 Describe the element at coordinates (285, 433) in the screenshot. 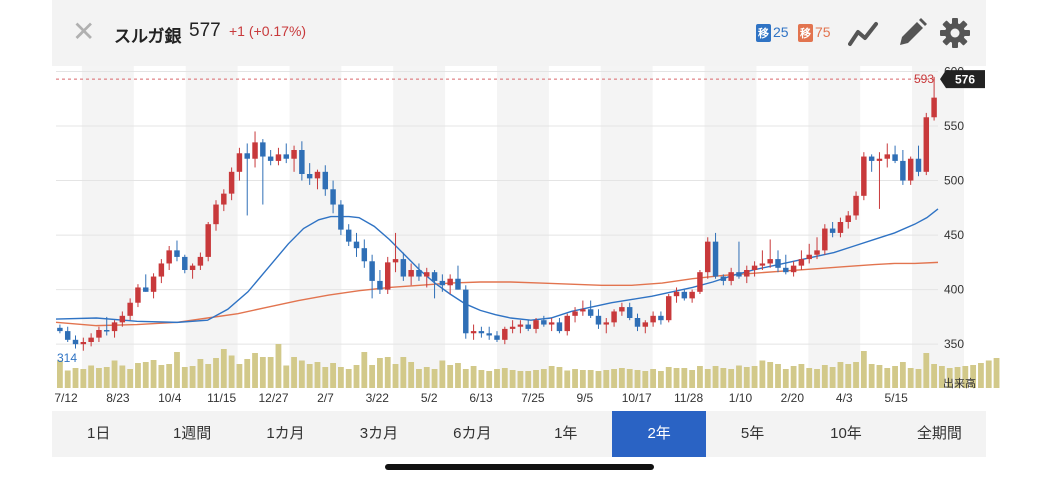

I see `tab-2: 1カ月` at that location.